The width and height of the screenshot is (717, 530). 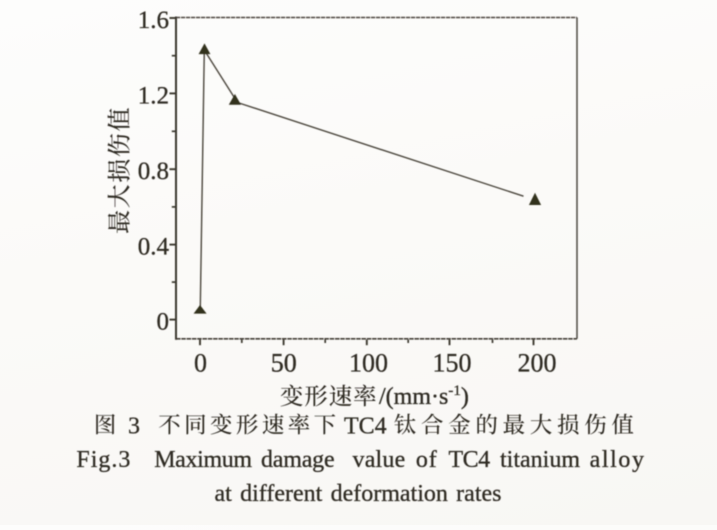 What do you see at coordinates (452, 363) in the screenshot?
I see `svg-text: 150` at bounding box center [452, 363].